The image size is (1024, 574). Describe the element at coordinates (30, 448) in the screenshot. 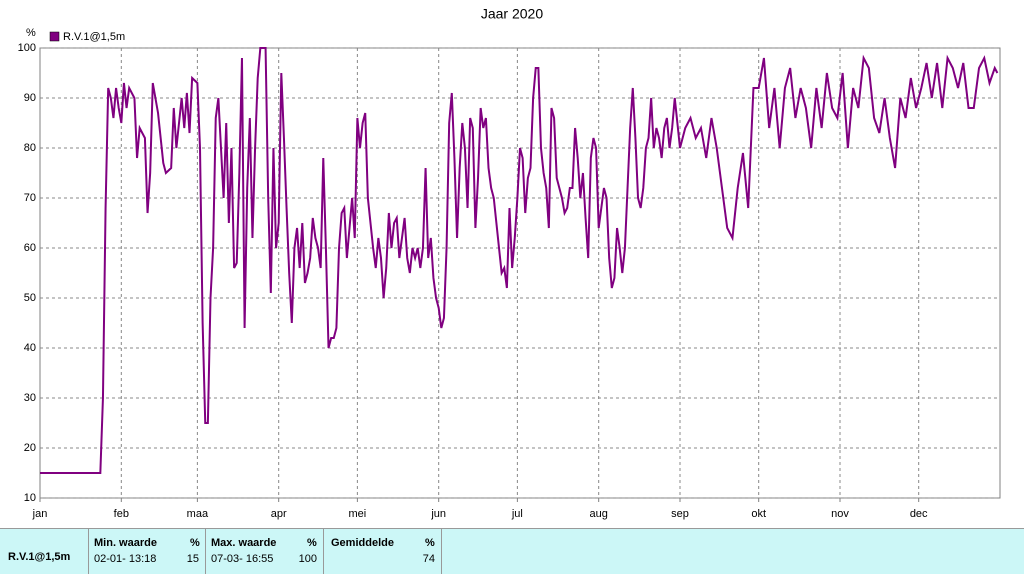

I see `y-tick-label: 20` at that location.